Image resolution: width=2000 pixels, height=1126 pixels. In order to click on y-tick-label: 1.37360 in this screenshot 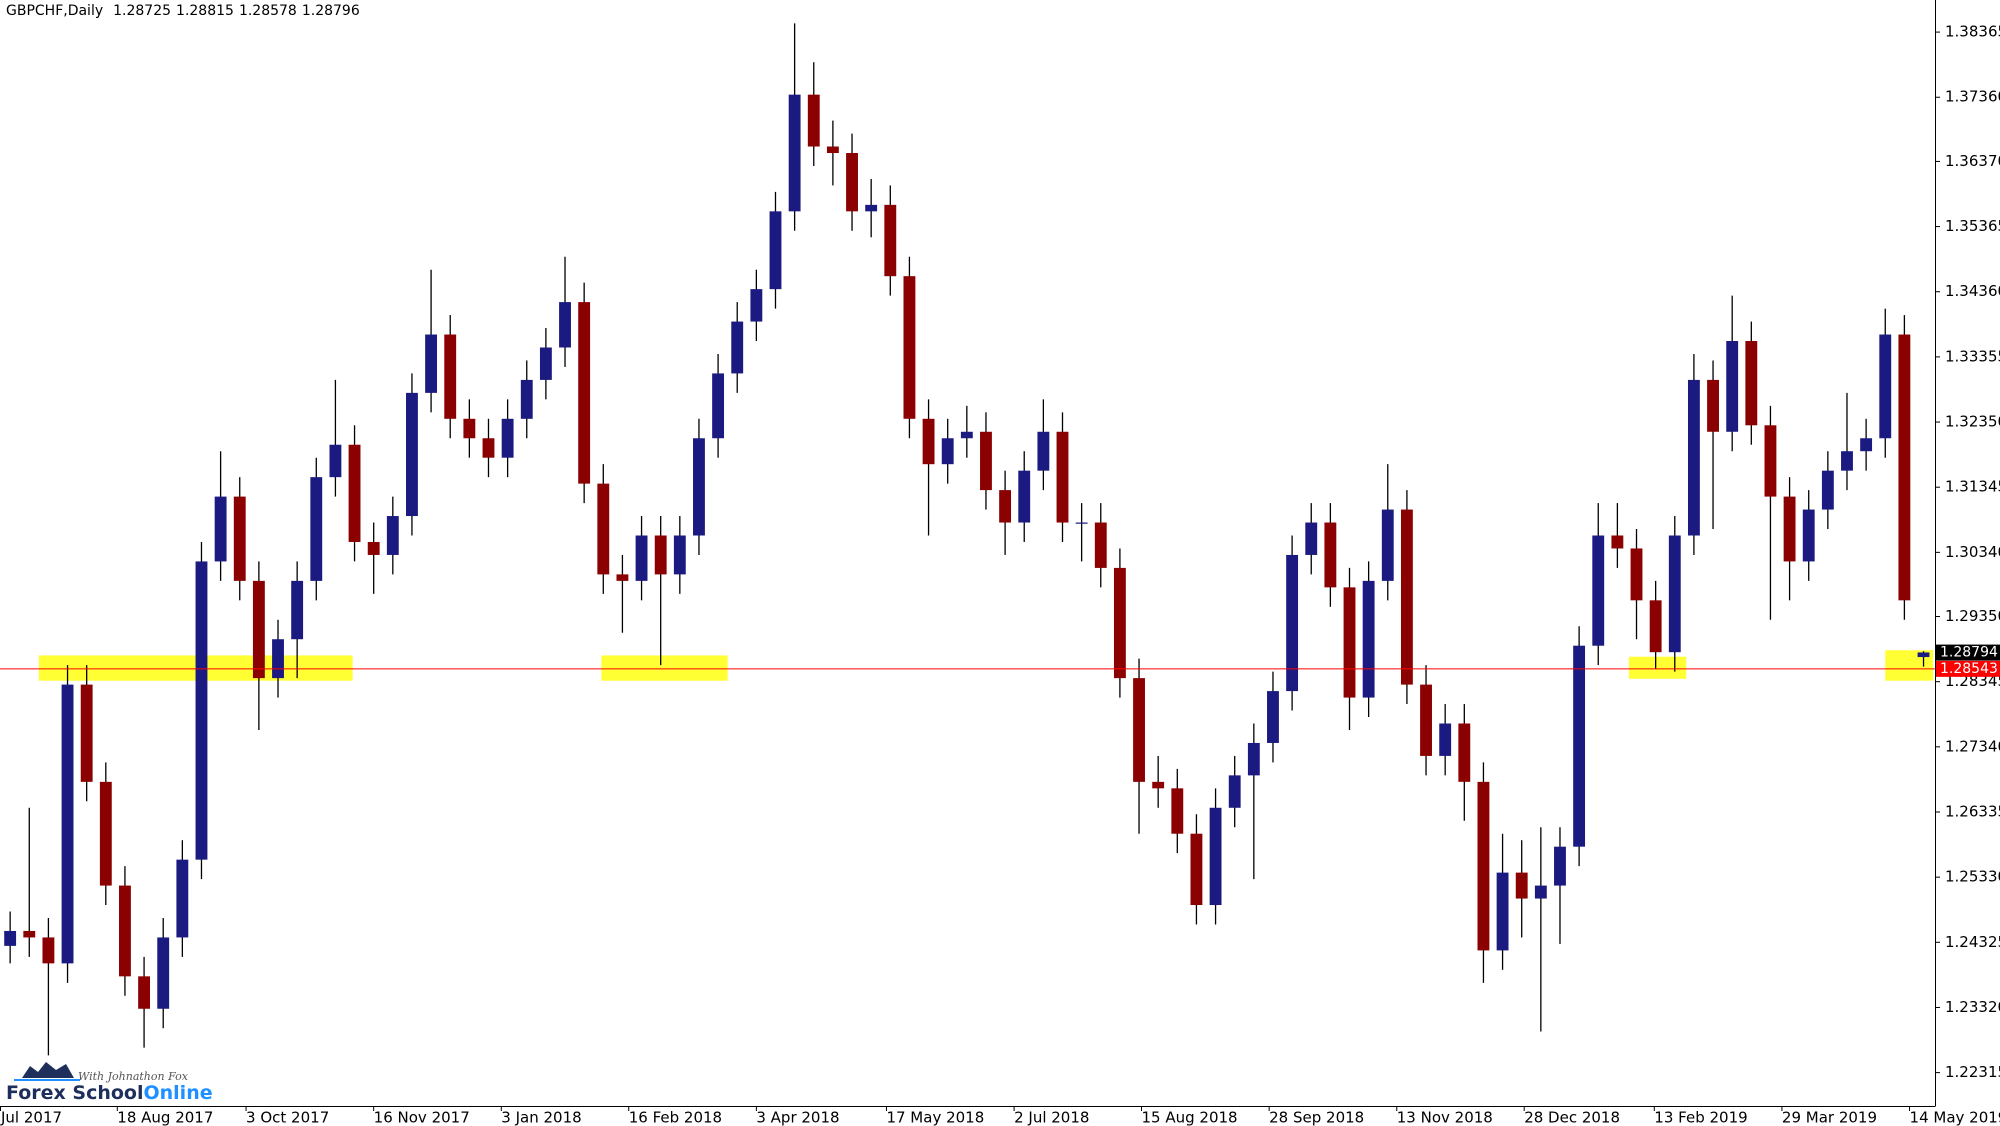, I will do `click(1972, 97)`.